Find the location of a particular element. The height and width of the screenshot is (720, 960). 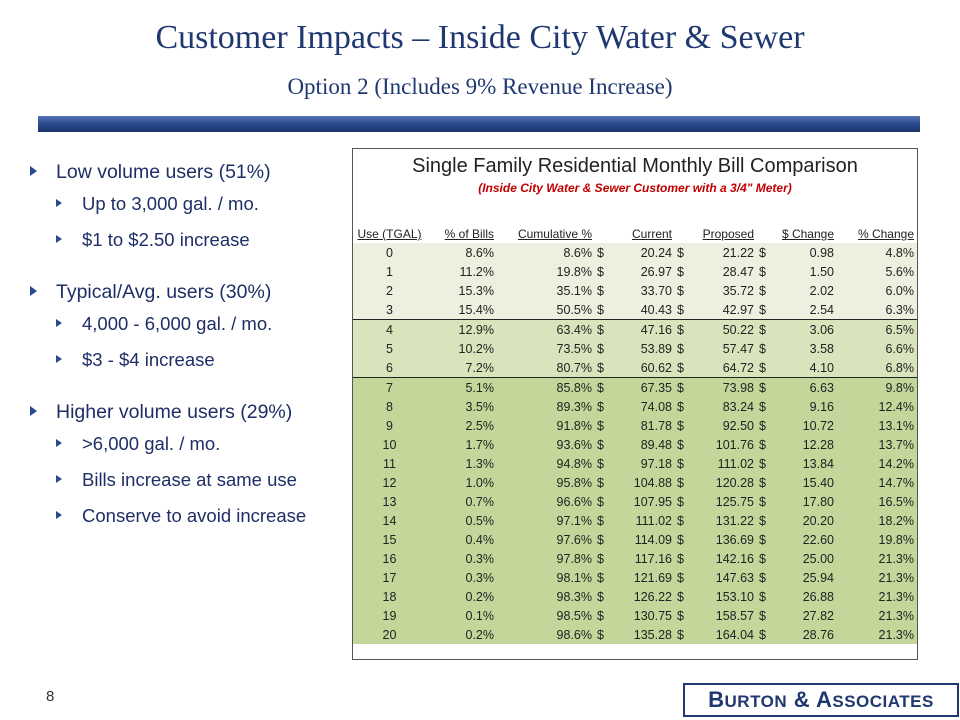

table-cell: $64.72 is located at coordinates (716, 368).